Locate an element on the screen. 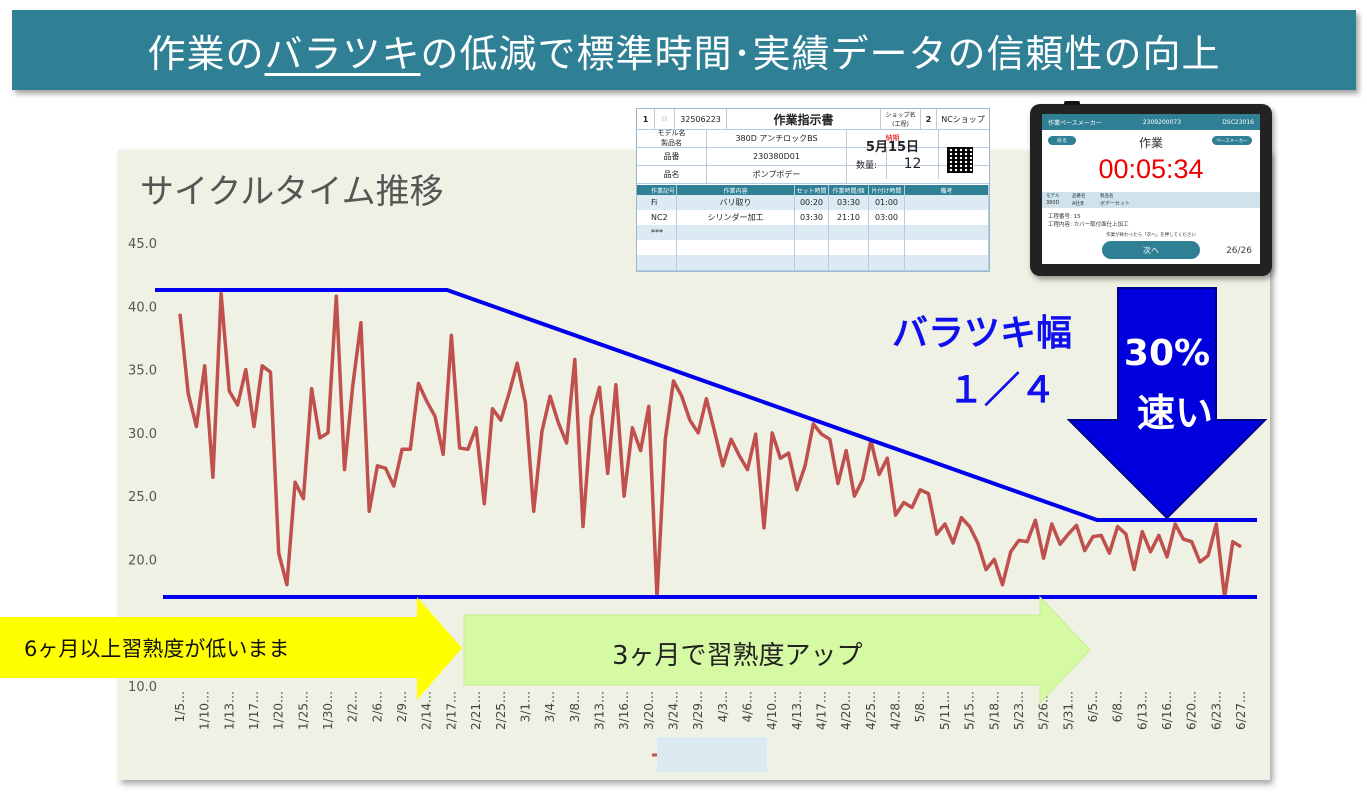  tablet-top-right: DSC23016 is located at coordinates (1238, 122).